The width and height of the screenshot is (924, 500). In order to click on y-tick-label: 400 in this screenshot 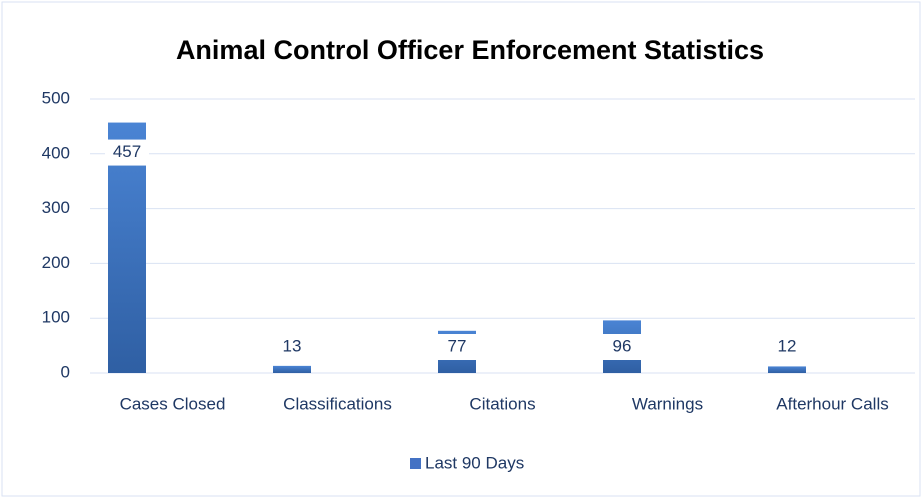, I will do `click(56, 152)`.